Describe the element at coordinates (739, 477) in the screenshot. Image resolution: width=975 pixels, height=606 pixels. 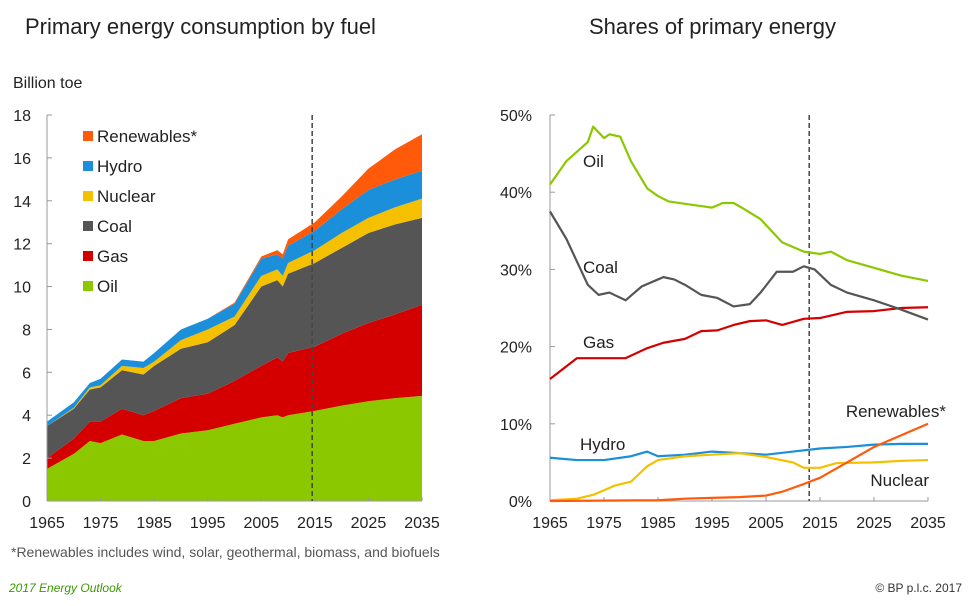
I see `line-nuclear` at that location.